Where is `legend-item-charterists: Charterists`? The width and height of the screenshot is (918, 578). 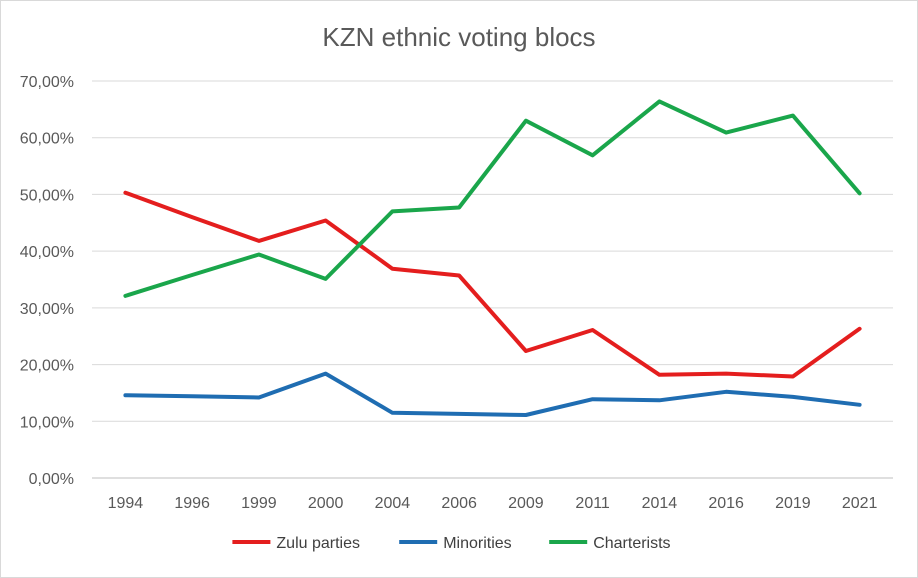 legend-item-charterists: Charterists is located at coordinates (610, 543).